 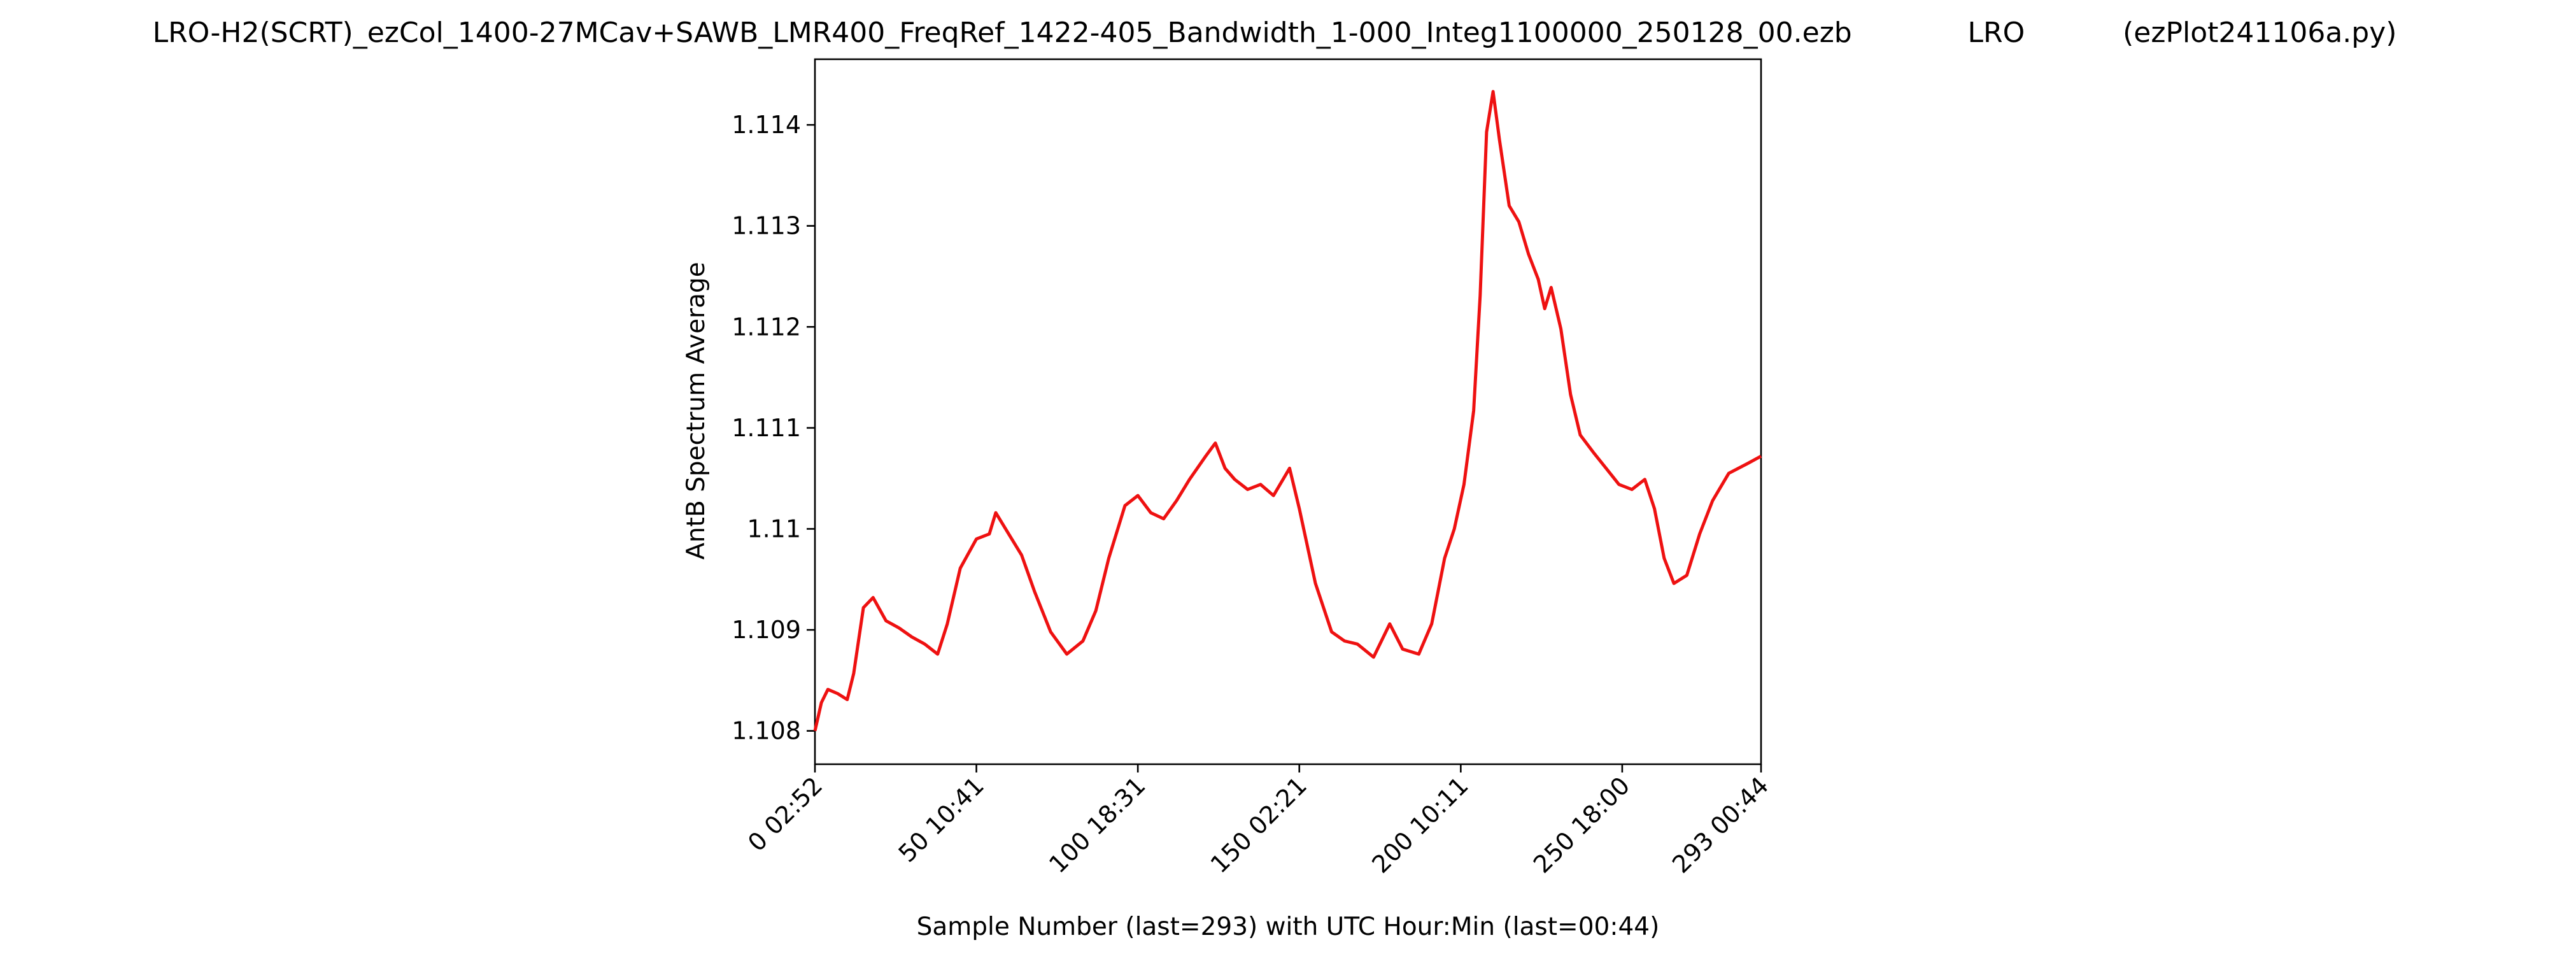 What do you see at coordinates (1581, 824) in the screenshot?
I see `x-tick-label: 250 18:00` at bounding box center [1581, 824].